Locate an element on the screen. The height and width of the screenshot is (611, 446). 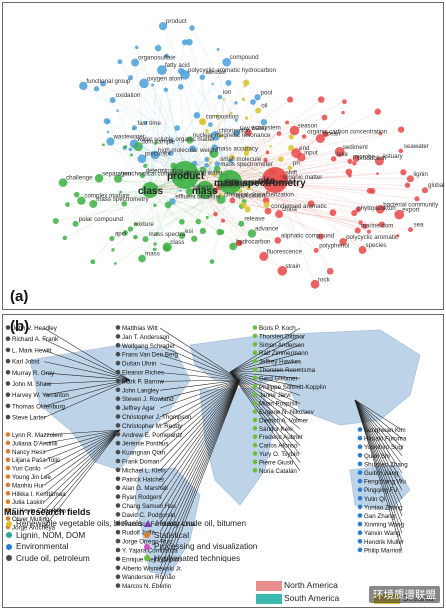
keyword-label: seawater is located at coordinates (416, 146).